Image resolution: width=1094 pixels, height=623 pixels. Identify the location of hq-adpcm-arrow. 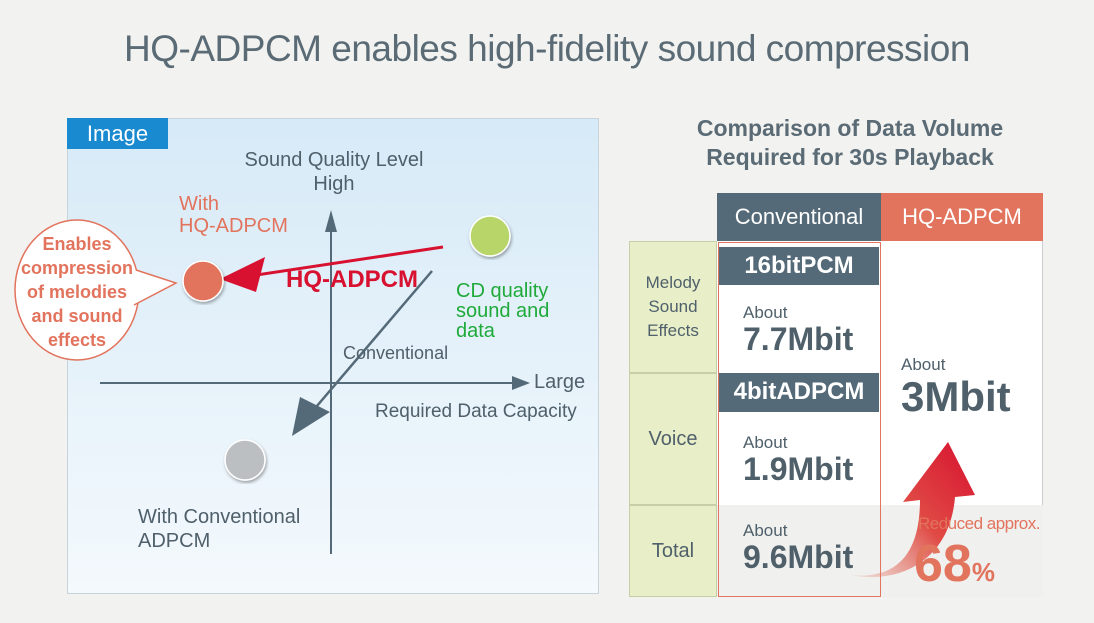
(346, 261).